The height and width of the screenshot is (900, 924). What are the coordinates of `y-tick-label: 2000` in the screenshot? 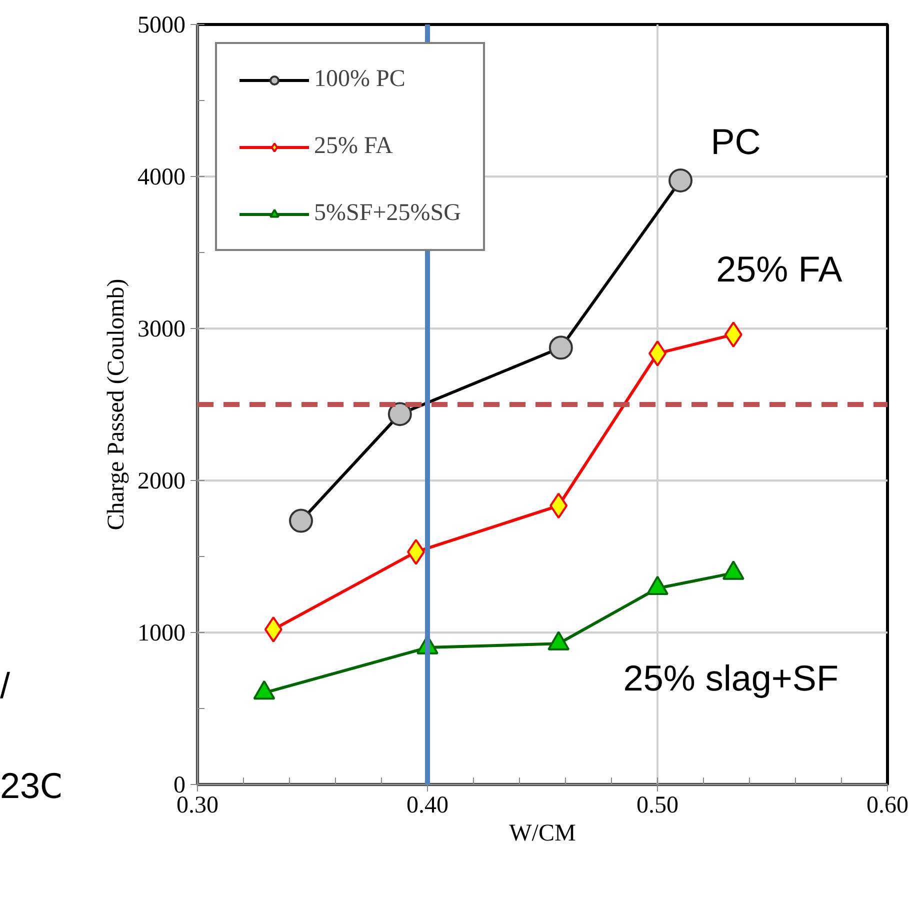 It's located at (162, 481).